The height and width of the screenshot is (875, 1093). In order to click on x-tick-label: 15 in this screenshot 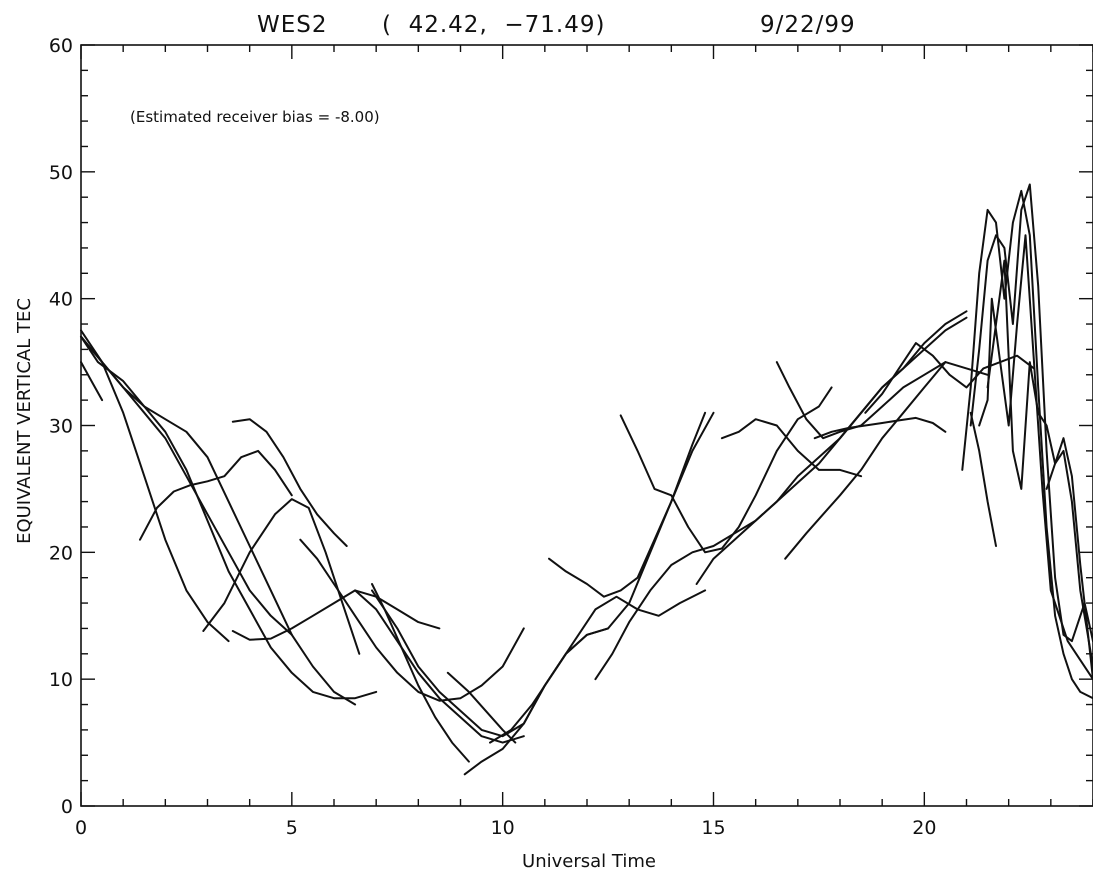, I will do `click(713, 828)`.